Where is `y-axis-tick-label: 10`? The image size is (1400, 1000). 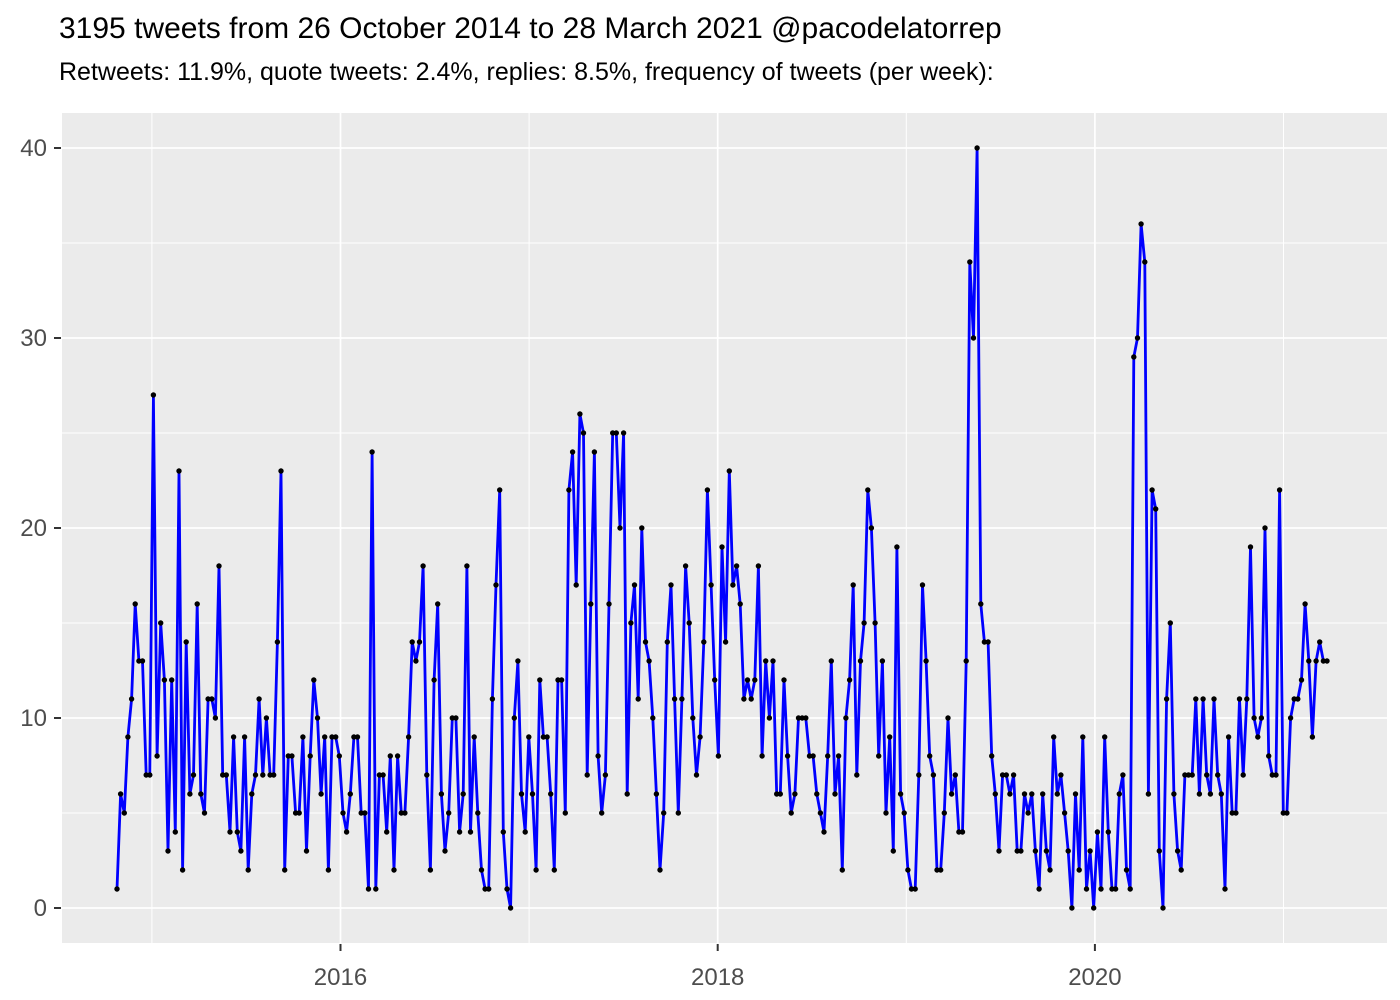 y-axis-tick-label: 10 is located at coordinates (33, 718).